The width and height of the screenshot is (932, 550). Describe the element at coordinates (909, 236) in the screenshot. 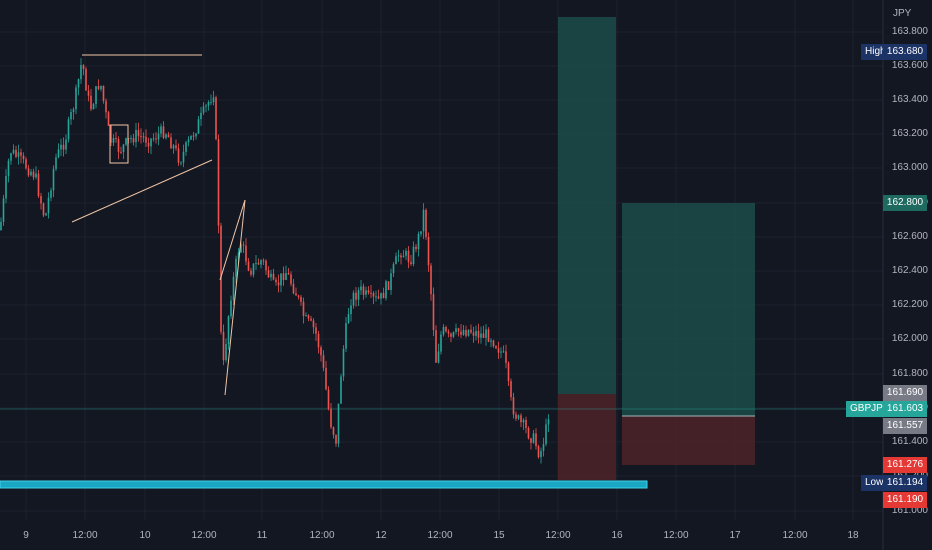

I see `price-axis-label: 162.600` at that location.